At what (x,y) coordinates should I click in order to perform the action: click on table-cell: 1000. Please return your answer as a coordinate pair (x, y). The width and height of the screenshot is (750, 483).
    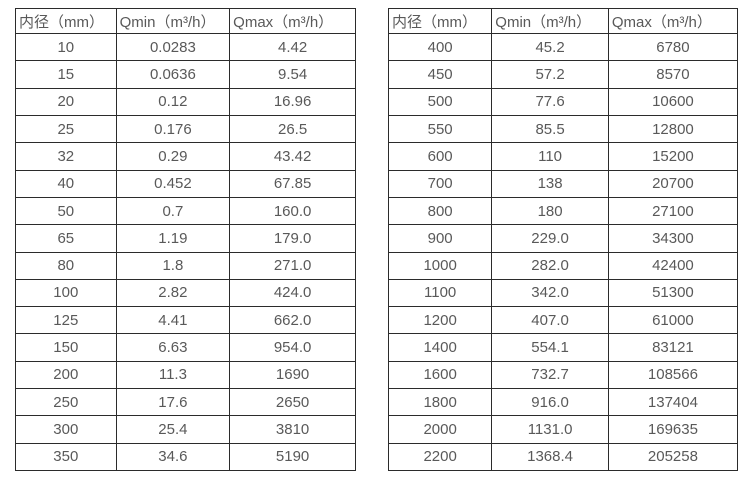
    Looking at the image, I should click on (440, 265).